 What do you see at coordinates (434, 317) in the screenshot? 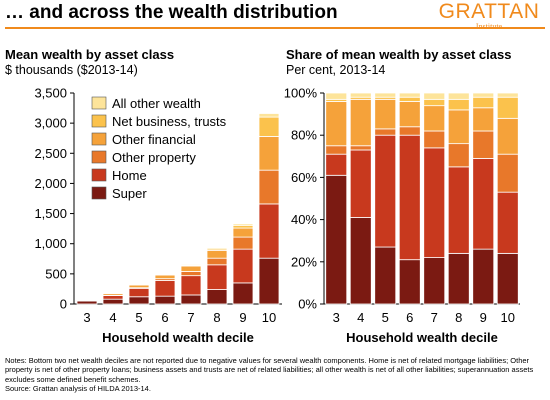
I see `right-x-tick-label: 7` at bounding box center [434, 317].